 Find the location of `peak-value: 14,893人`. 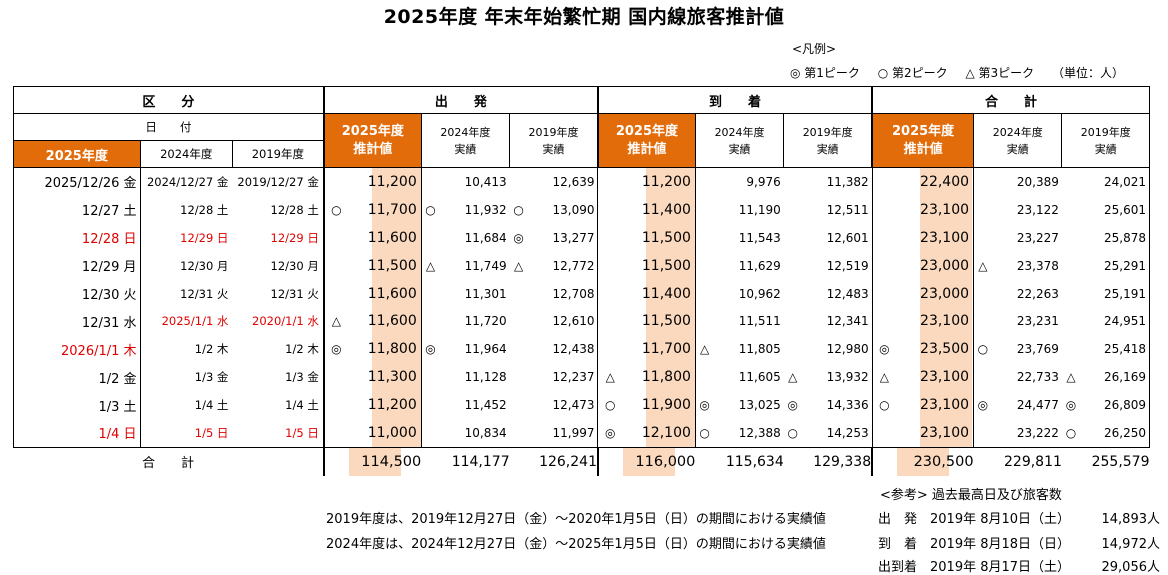

peak-value: 14,893人 is located at coordinates (1131, 519).